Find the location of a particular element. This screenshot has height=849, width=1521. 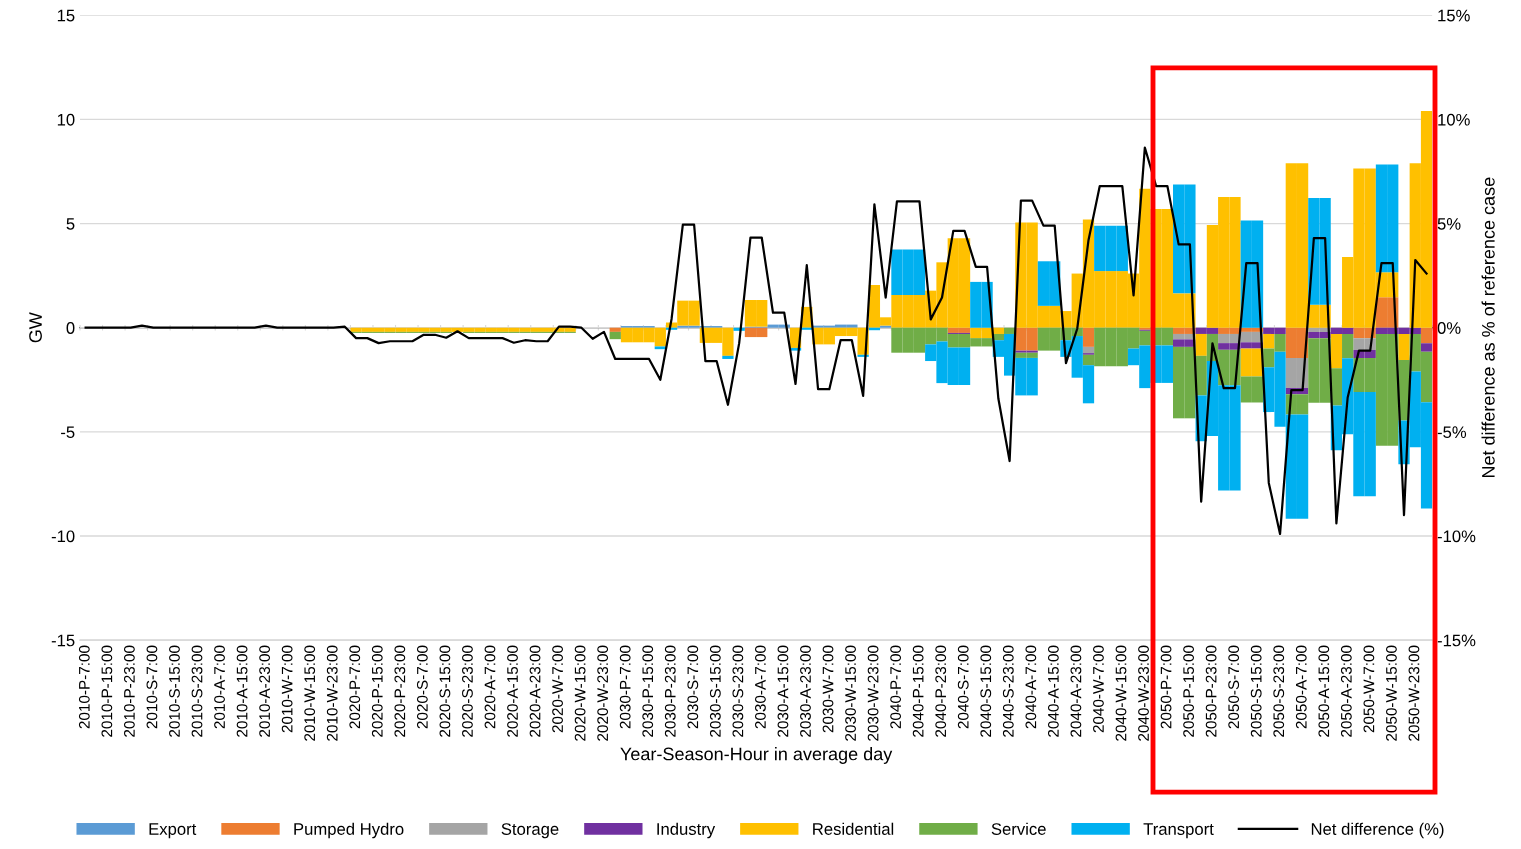

x-tick-label: 2010-S-15:00 is located at coordinates (174, 691).